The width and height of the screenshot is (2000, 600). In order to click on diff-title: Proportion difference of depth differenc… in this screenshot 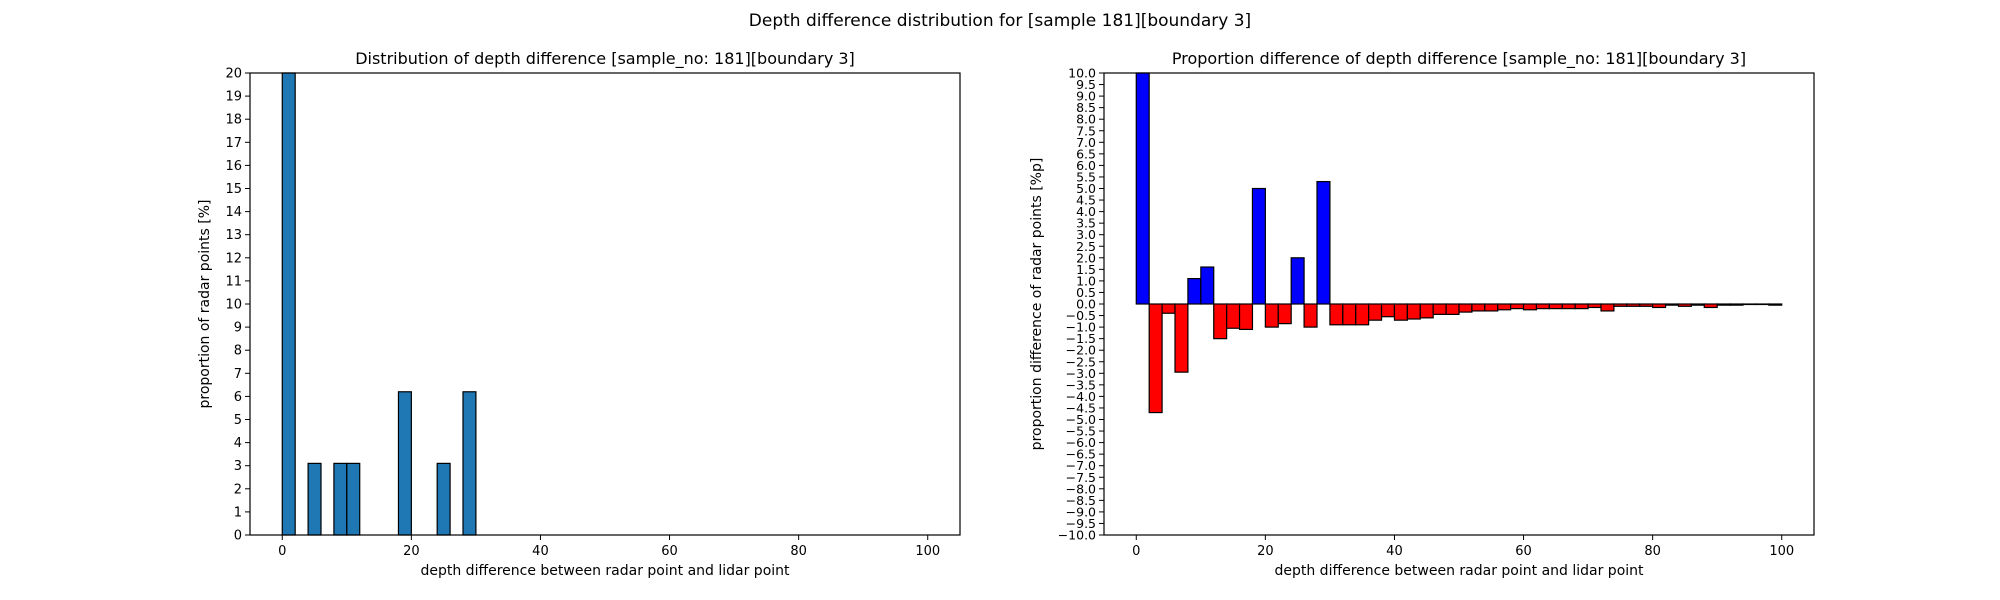, I will do `click(1459, 59)`.